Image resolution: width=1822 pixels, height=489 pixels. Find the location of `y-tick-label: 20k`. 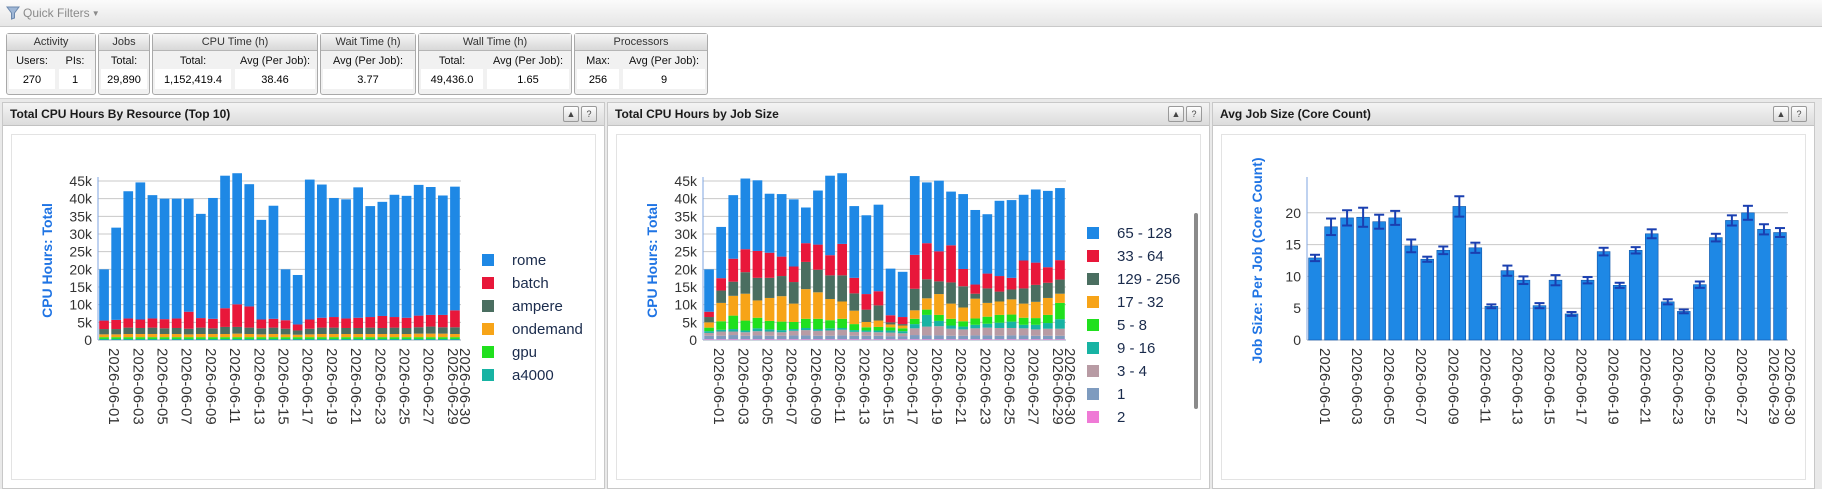

y-tick-label: 20k is located at coordinates (81, 269).